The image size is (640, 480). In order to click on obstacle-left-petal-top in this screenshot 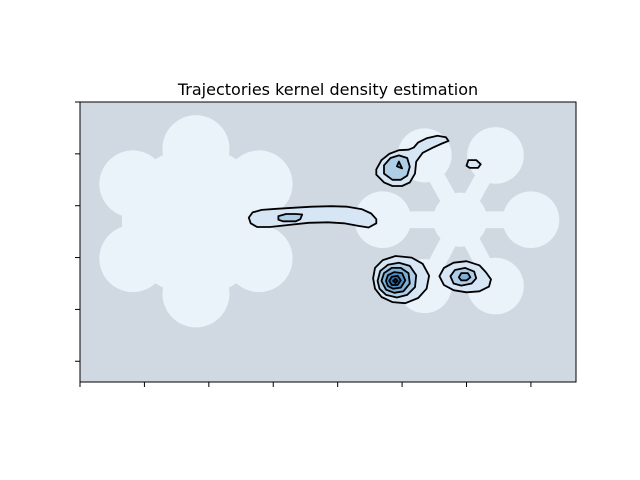, I will do `click(196, 149)`.